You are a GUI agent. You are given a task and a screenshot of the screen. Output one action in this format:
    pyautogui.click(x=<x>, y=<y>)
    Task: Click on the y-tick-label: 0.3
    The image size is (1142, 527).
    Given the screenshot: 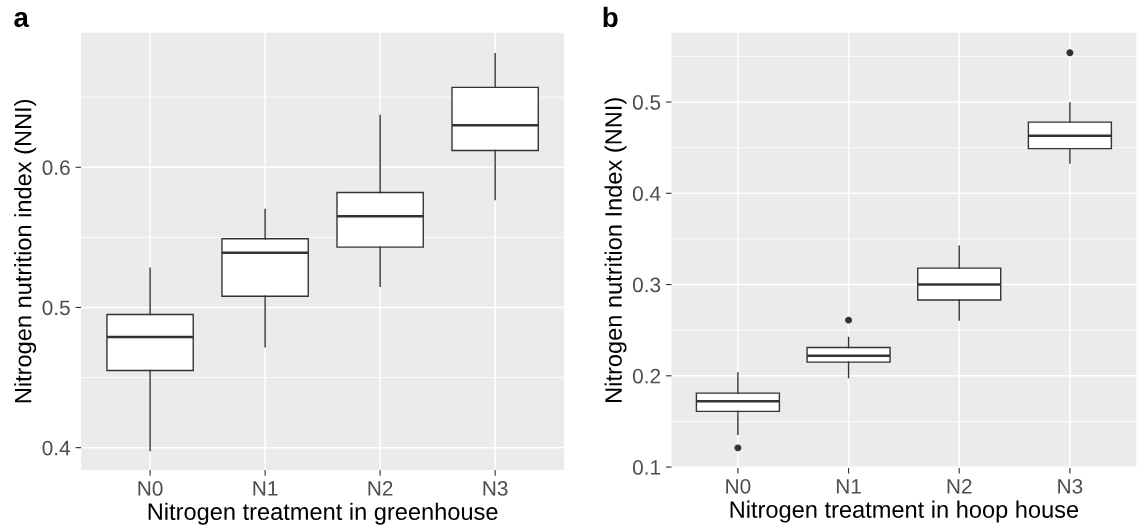 What is the action you would take?
    pyautogui.click(x=646, y=285)
    